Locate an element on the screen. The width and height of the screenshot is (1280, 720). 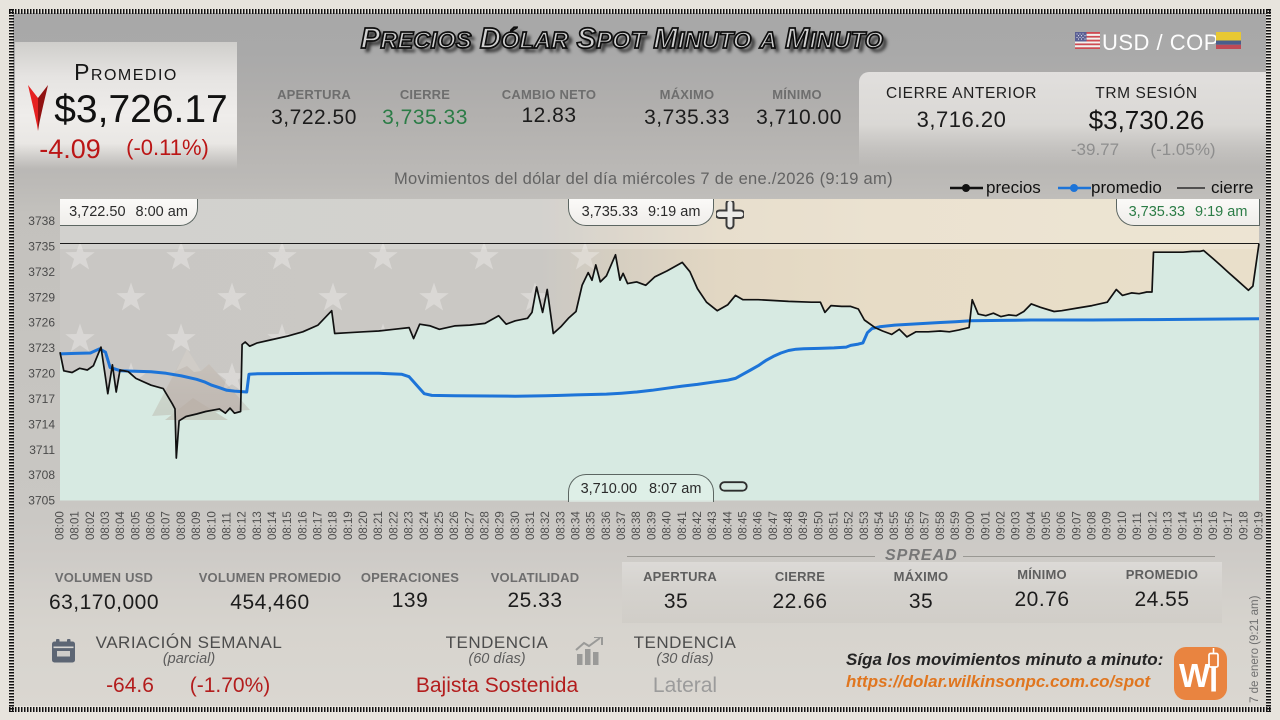
svg-text: 09:00 is located at coordinates (971, 525).